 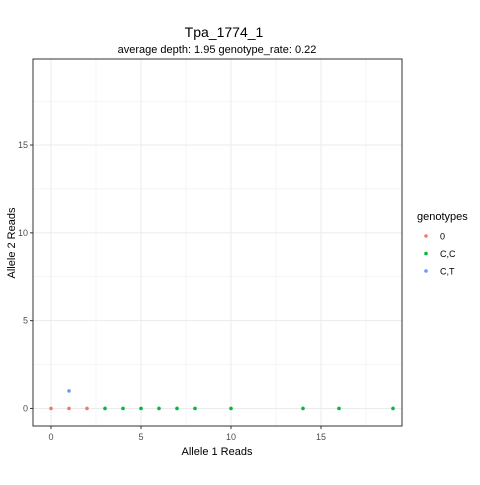 I want to click on x-axis-ticks: 0 5 10 15, so click(x=187, y=434).